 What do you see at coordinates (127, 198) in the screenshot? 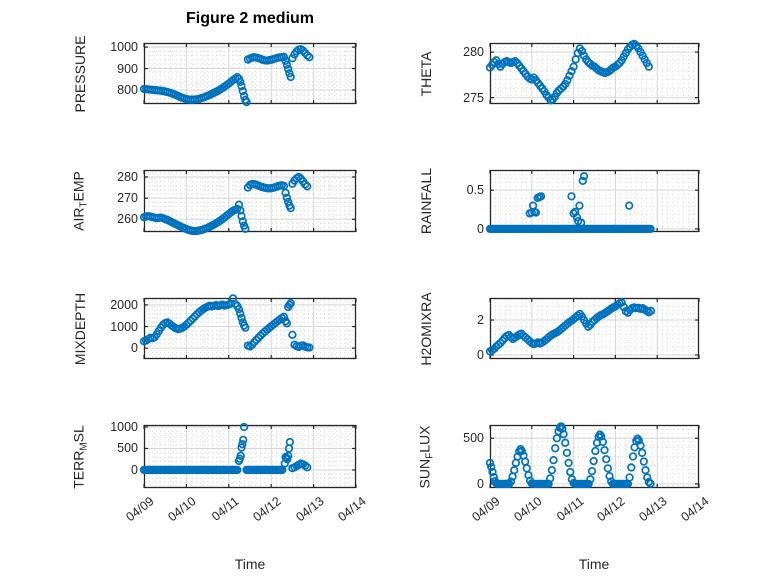
I see `air_temp-ytick: 270` at bounding box center [127, 198].